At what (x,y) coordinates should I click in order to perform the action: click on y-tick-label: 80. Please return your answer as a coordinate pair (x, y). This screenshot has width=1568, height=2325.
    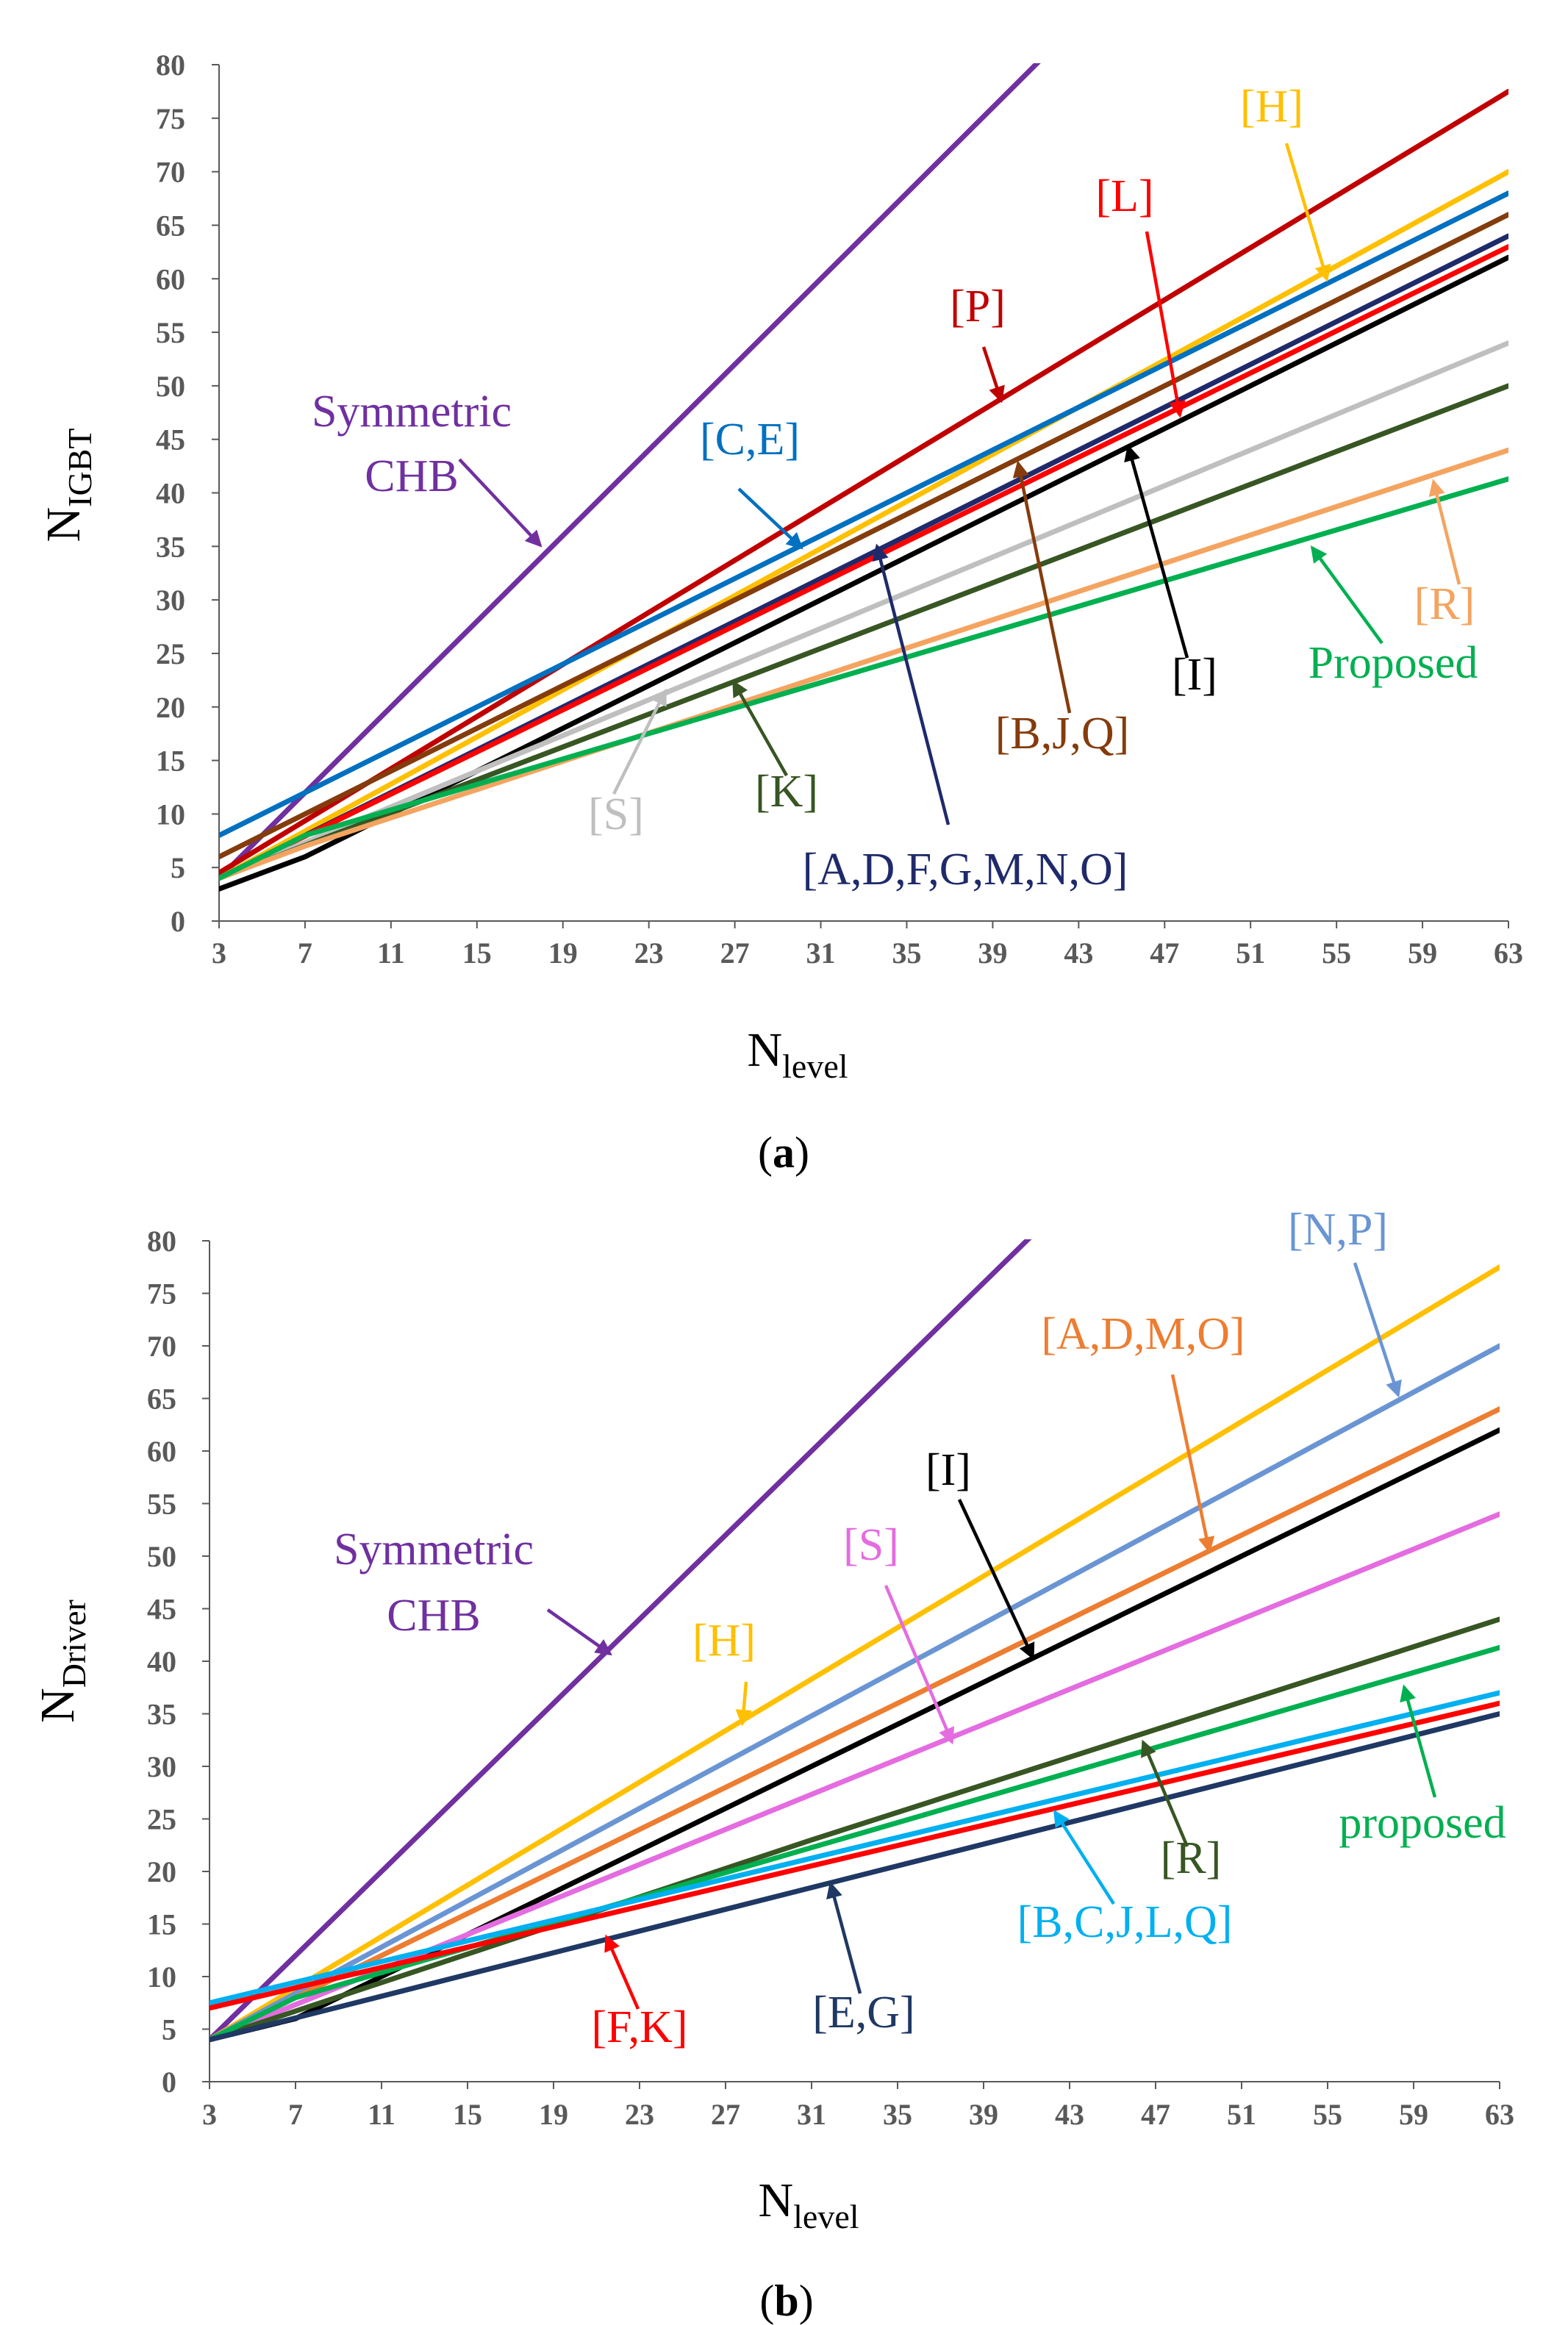
    Looking at the image, I should click on (170, 65).